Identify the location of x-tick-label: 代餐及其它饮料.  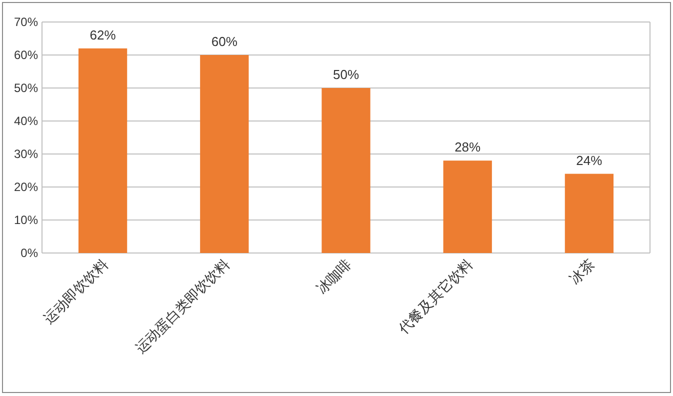
(435, 297).